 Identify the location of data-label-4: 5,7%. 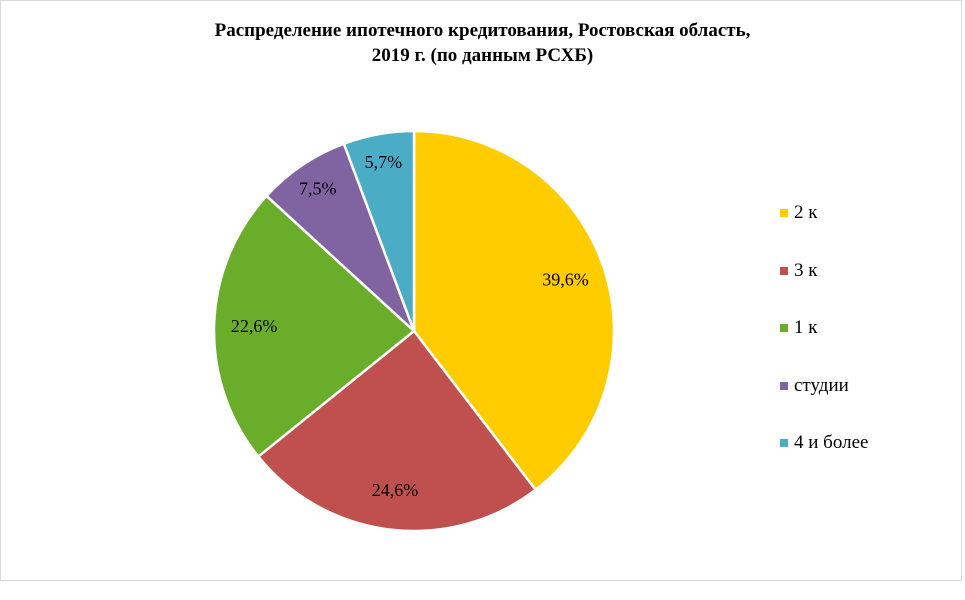
(384, 162).